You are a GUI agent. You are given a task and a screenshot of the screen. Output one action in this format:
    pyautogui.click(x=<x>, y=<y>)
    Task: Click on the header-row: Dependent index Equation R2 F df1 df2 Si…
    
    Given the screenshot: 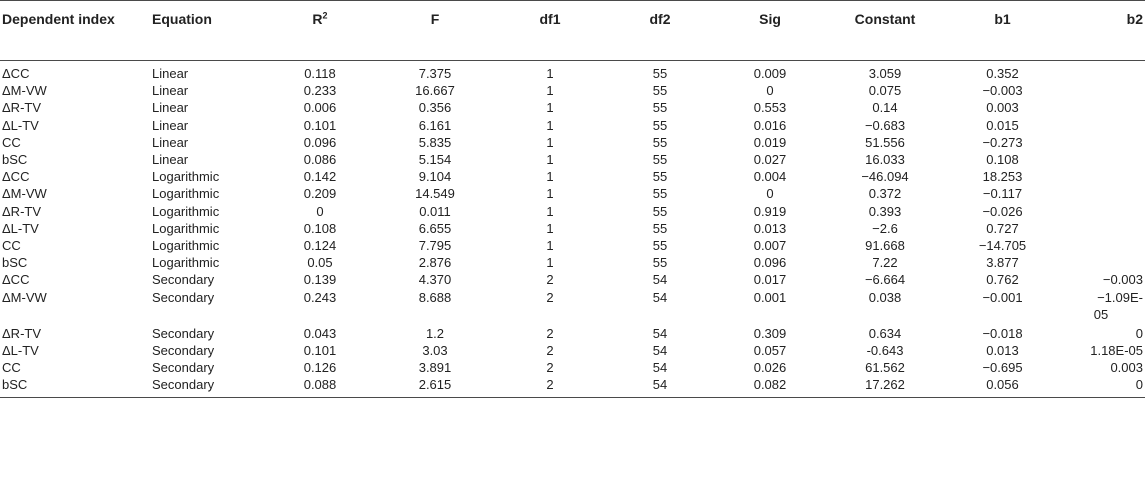 What is the action you would take?
    pyautogui.click(x=572, y=30)
    